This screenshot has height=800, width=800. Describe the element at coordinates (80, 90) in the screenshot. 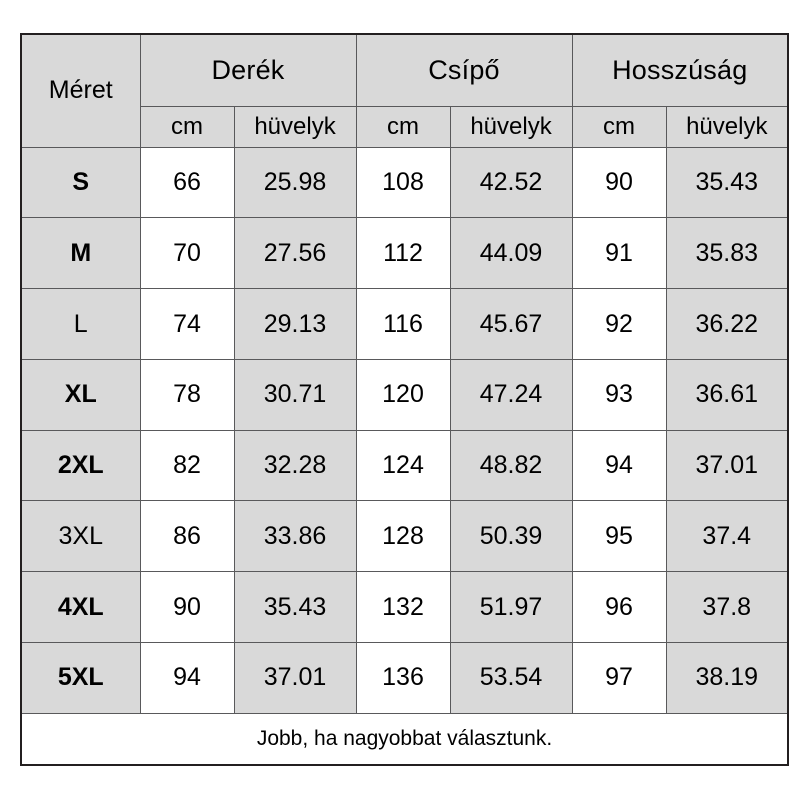

I see `header-size: Méret` at that location.